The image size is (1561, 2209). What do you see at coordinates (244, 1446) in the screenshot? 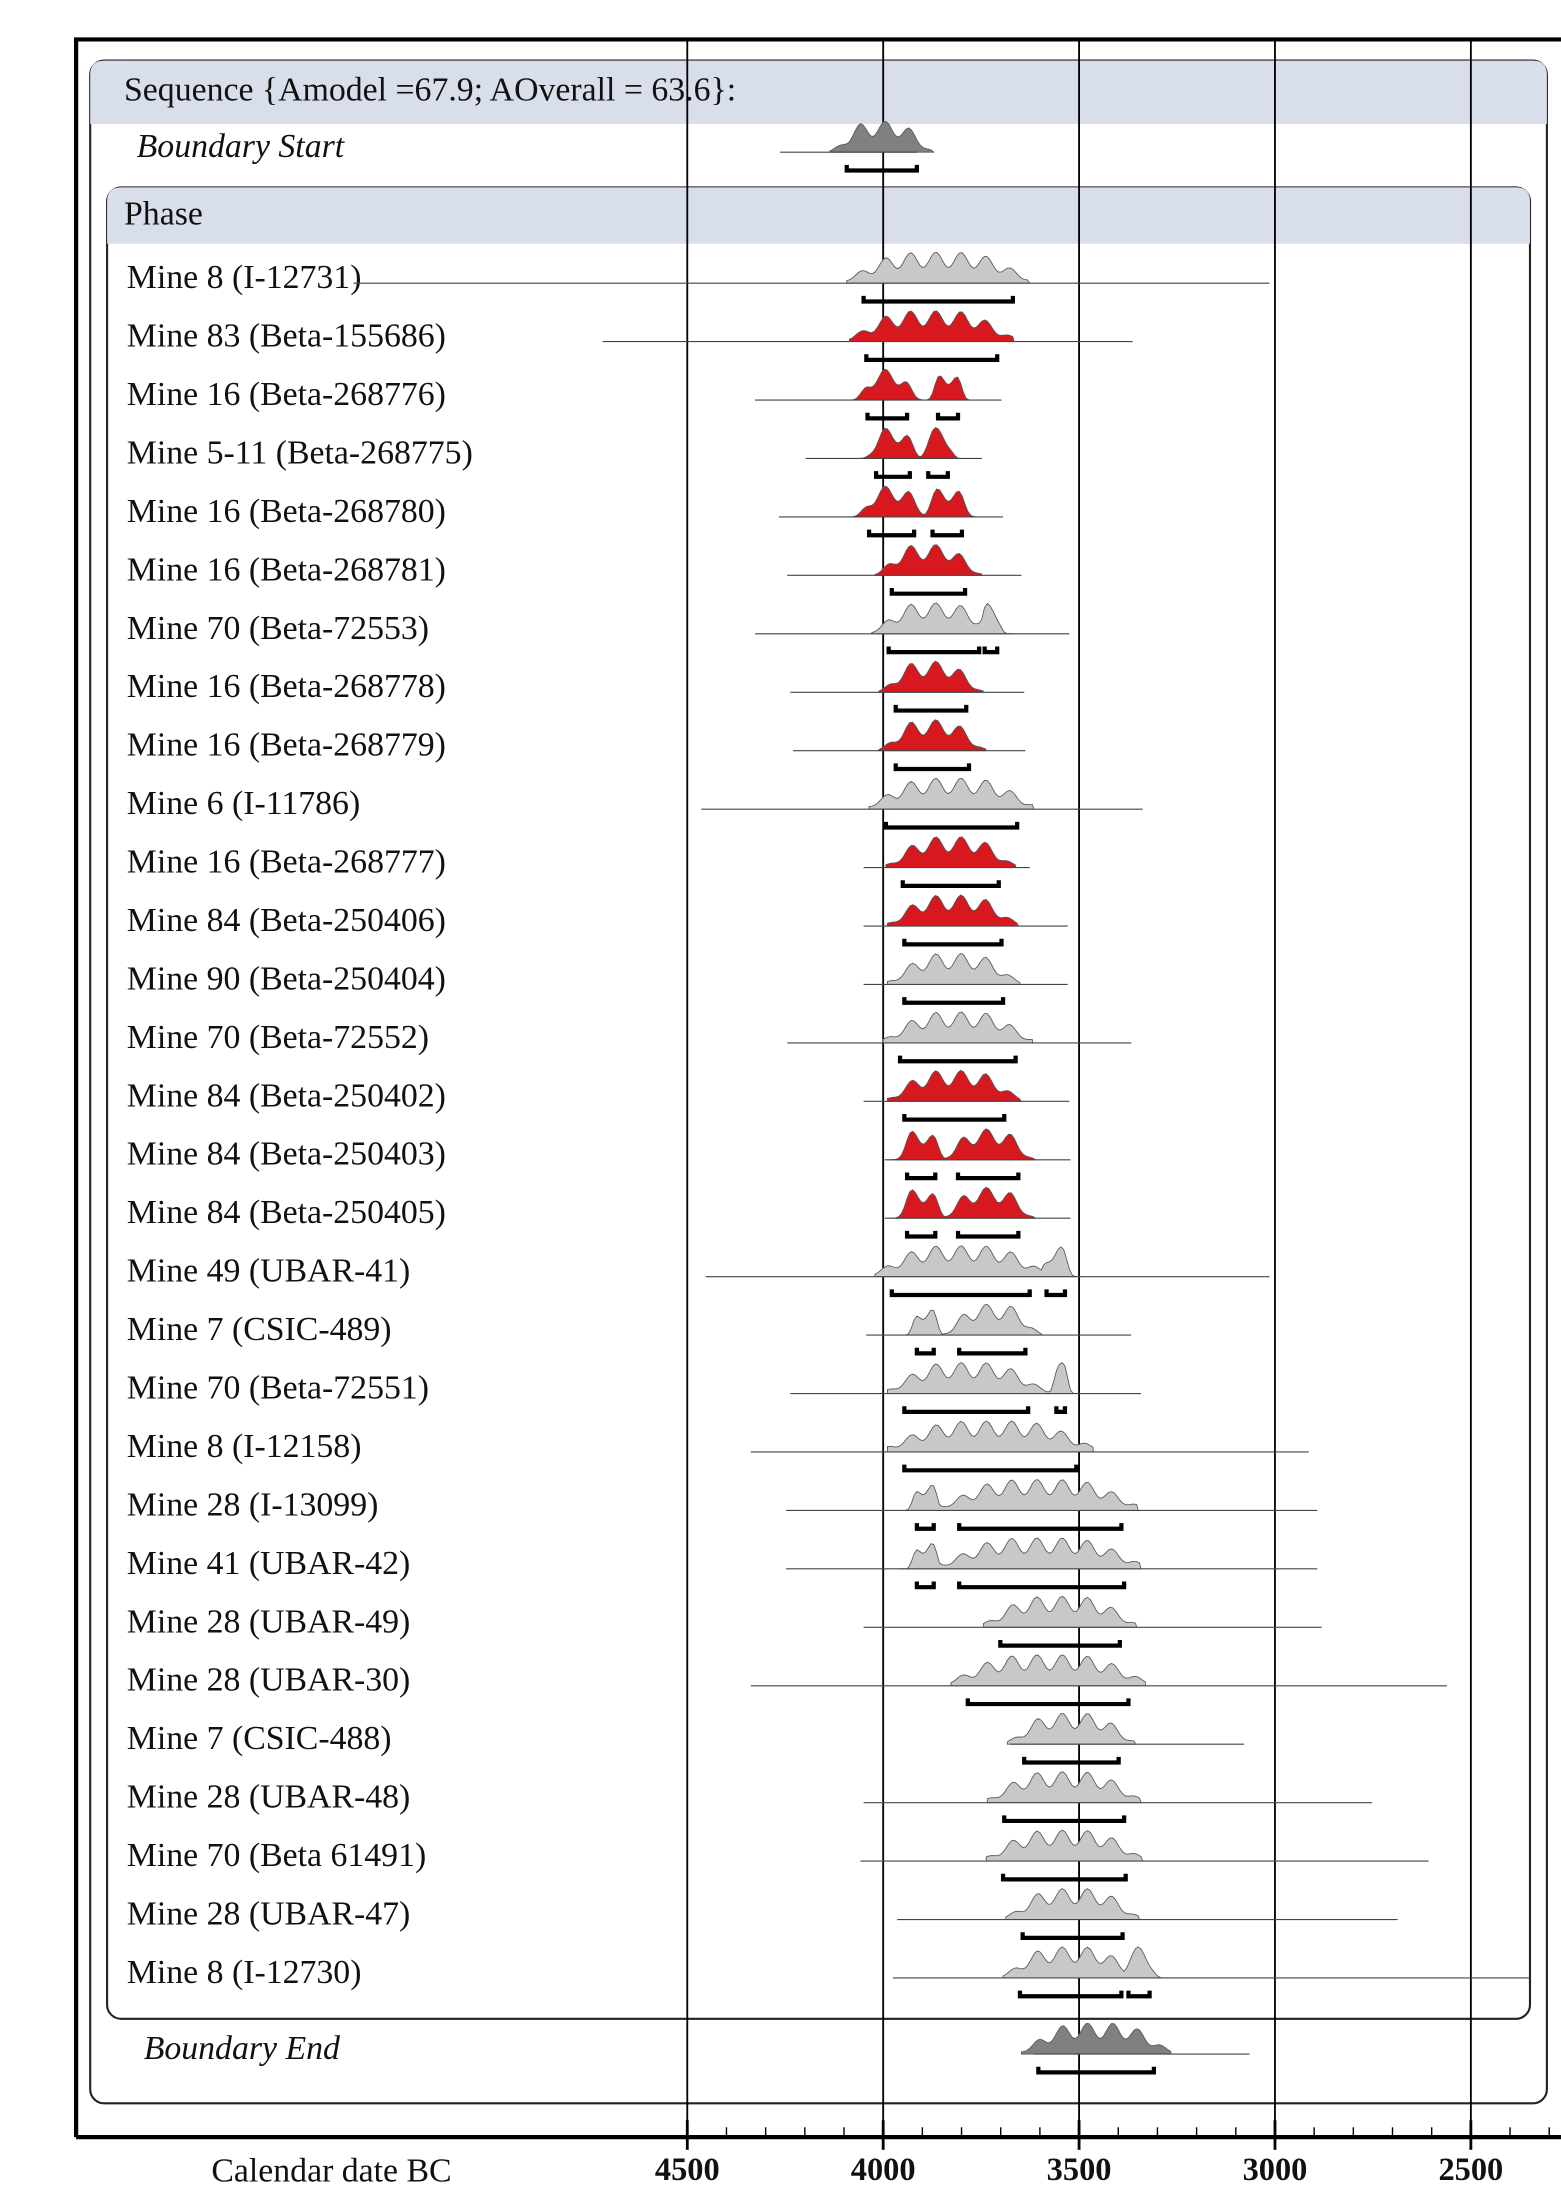
I see `row-label: Mine 8 (I-12158)` at bounding box center [244, 1446].